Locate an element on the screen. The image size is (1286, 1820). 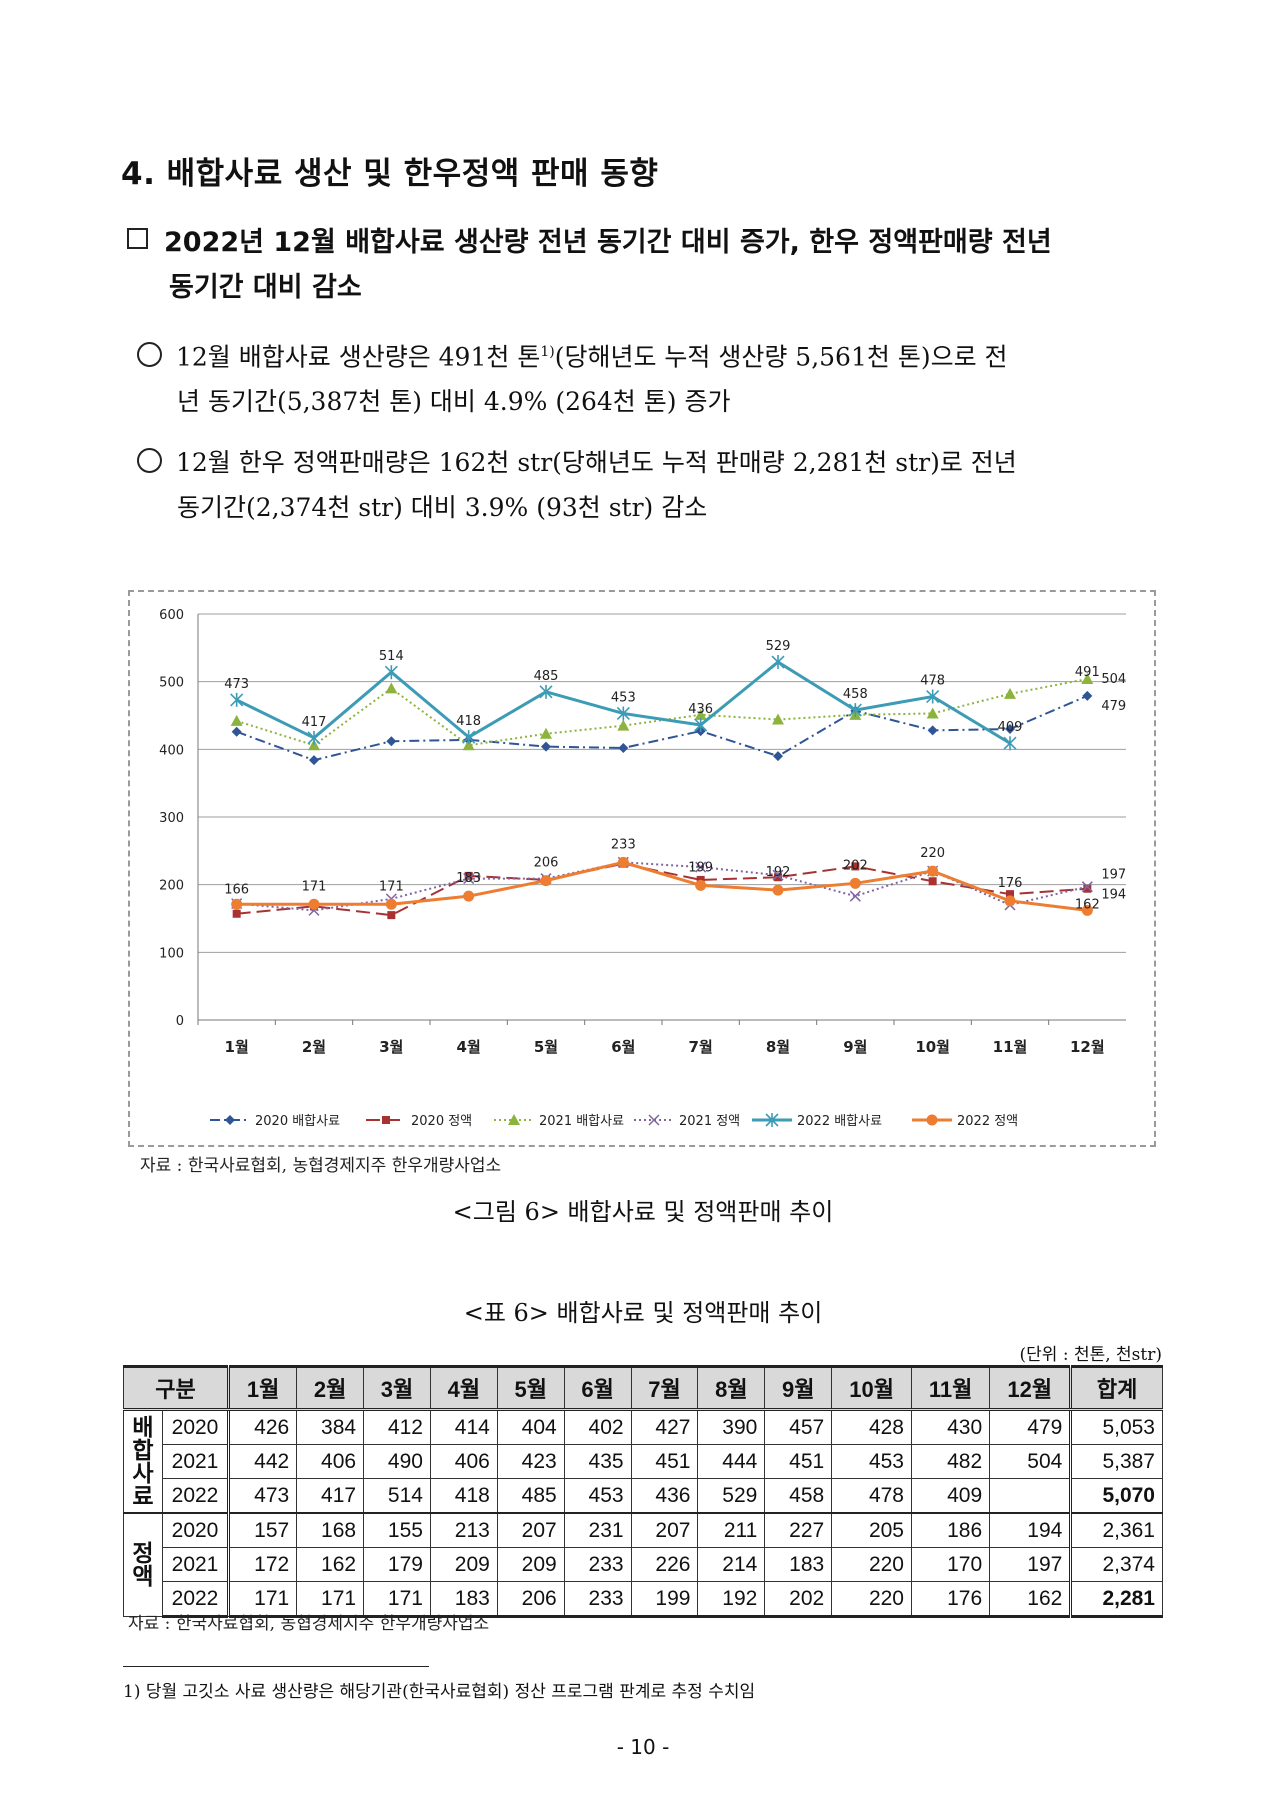
table-cell: 211 is located at coordinates (731, 1530).